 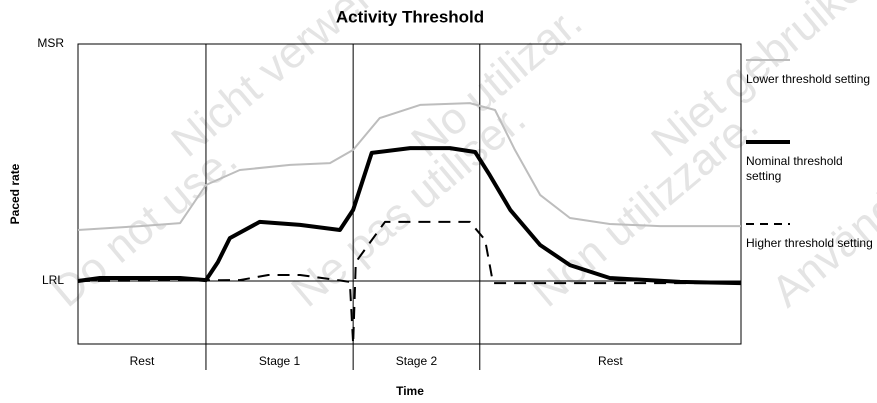 I want to click on x-category-label: Stage 1, so click(x=280, y=361).